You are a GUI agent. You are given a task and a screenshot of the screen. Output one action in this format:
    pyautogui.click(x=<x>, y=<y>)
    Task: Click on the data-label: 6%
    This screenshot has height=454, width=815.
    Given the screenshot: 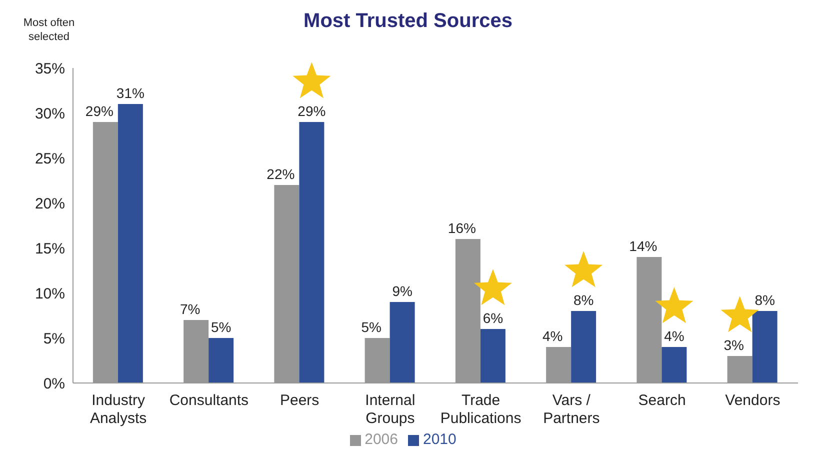 What is the action you would take?
    pyautogui.click(x=493, y=318)
    